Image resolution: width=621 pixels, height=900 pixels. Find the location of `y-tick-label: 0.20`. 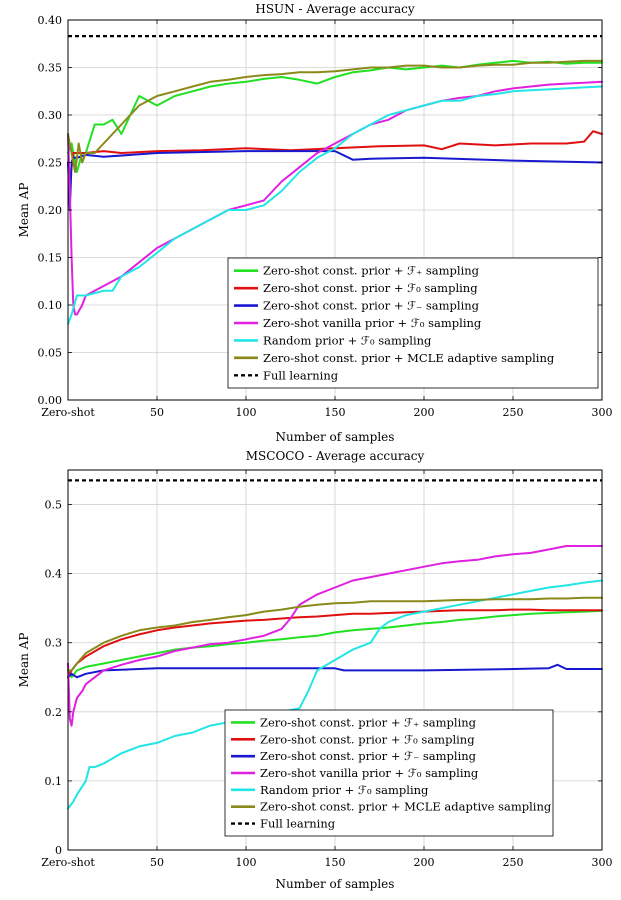

y-tick-label: 0.20 is located at coordinates (50, 210).